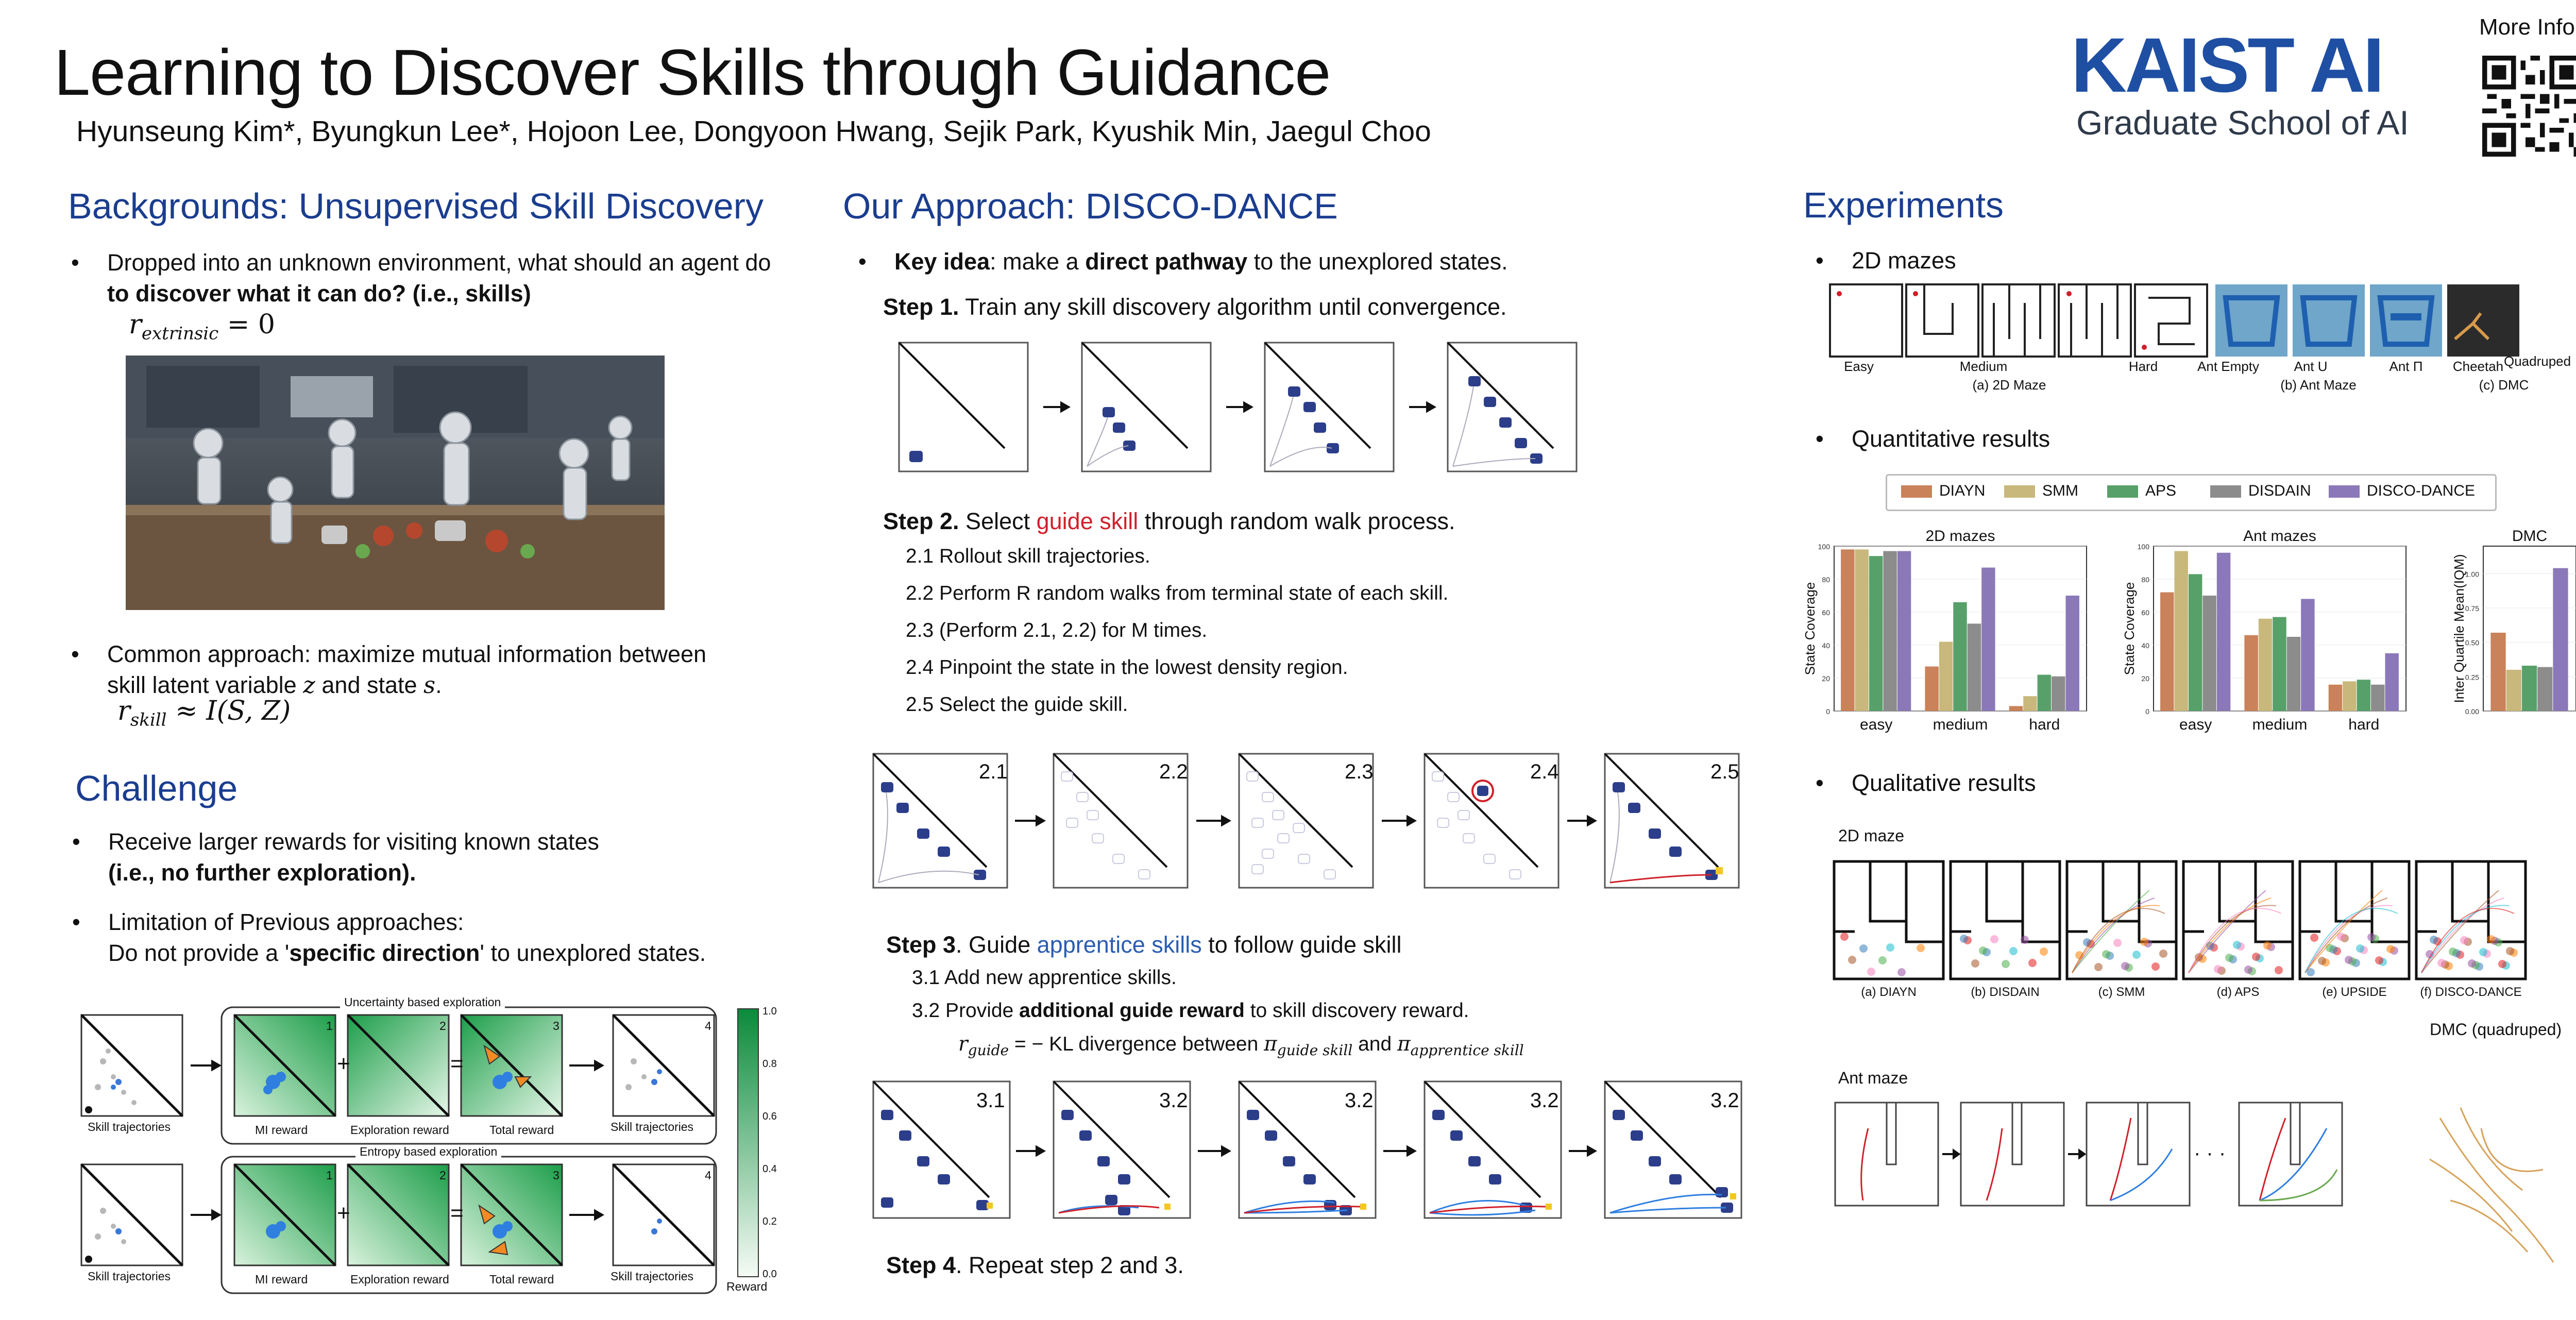 The image size is (2576, 1320). What do you see at coordinates (2060, 490) in the screenshot?
I see `legend-label: SMM` at bounding box center [2060, 490].